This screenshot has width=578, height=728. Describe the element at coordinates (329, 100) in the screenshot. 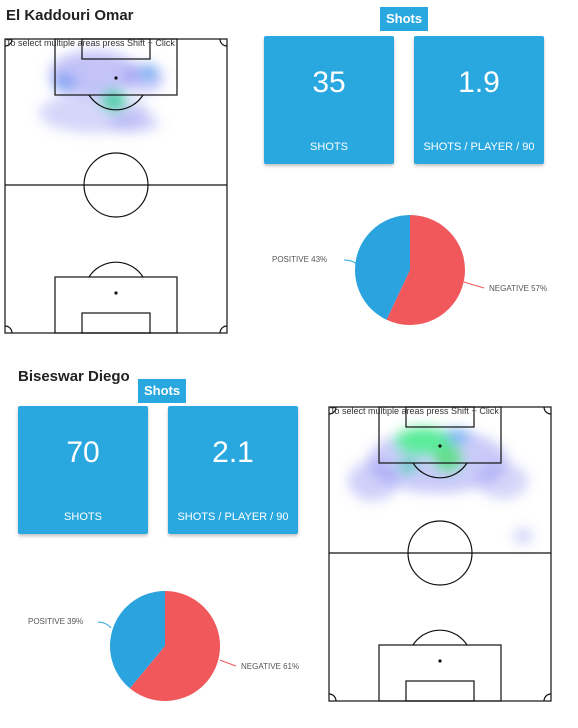

I see `stat-card-shots-1: 35 SHOTS` at that location.